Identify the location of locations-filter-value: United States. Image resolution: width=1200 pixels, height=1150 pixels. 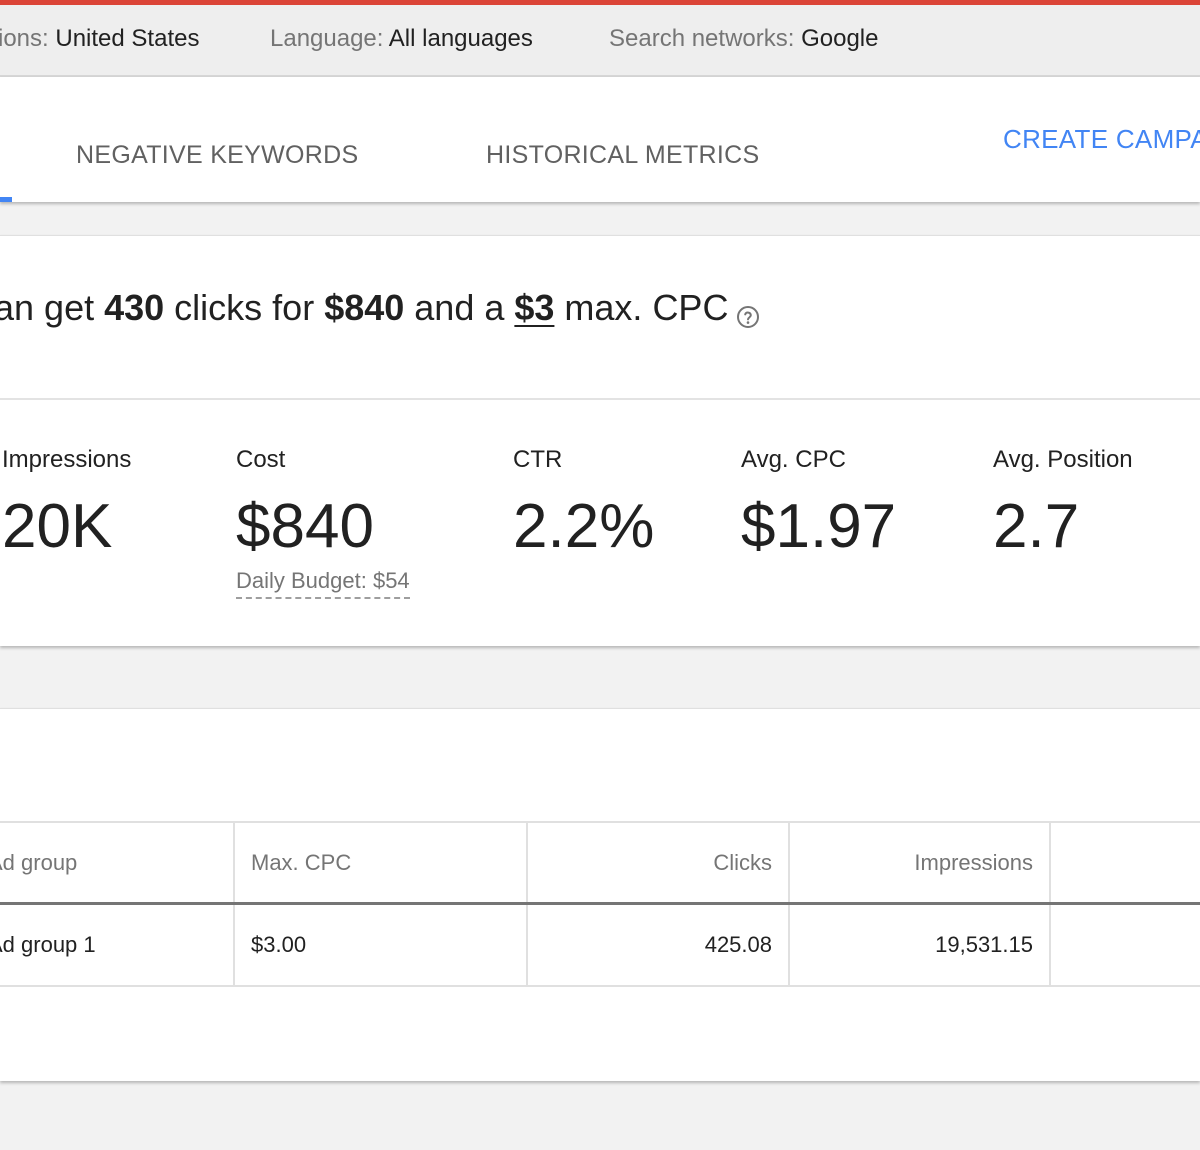
(127, 38).